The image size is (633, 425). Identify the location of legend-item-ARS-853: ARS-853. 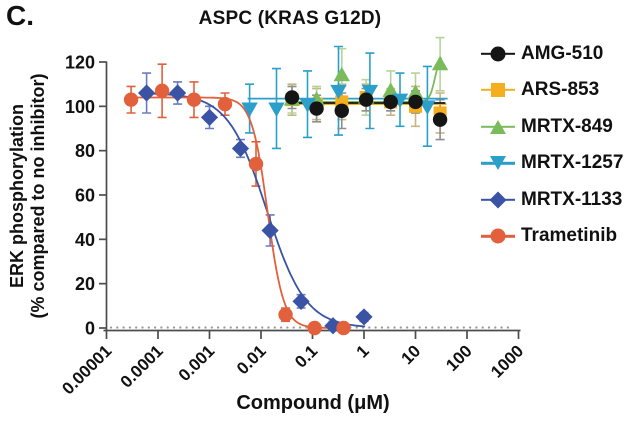
(552, 90).